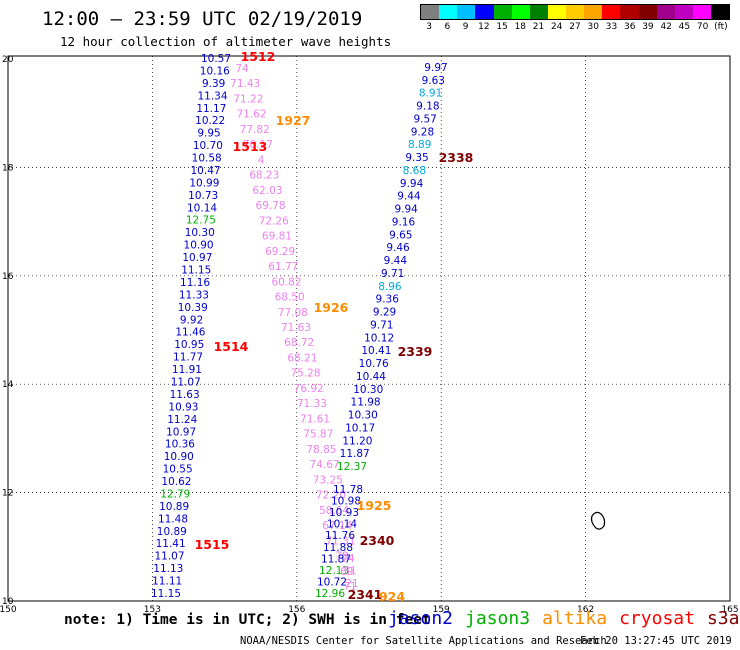  I want to click on wave-height-value: 10.97, so click(181, 432).